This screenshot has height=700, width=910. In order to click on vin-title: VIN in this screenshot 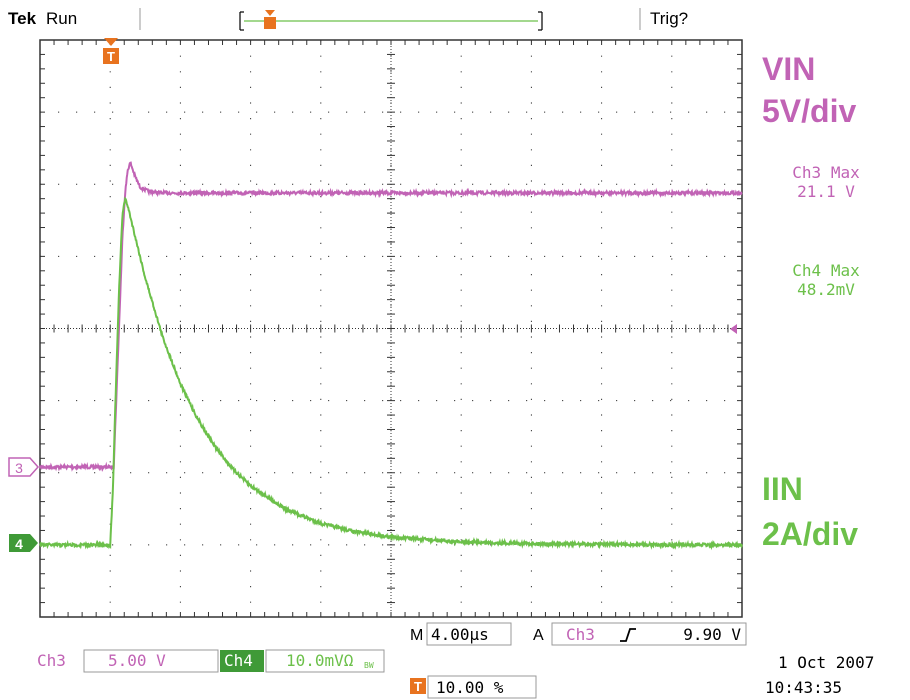, I will do `click(788, 69)`.